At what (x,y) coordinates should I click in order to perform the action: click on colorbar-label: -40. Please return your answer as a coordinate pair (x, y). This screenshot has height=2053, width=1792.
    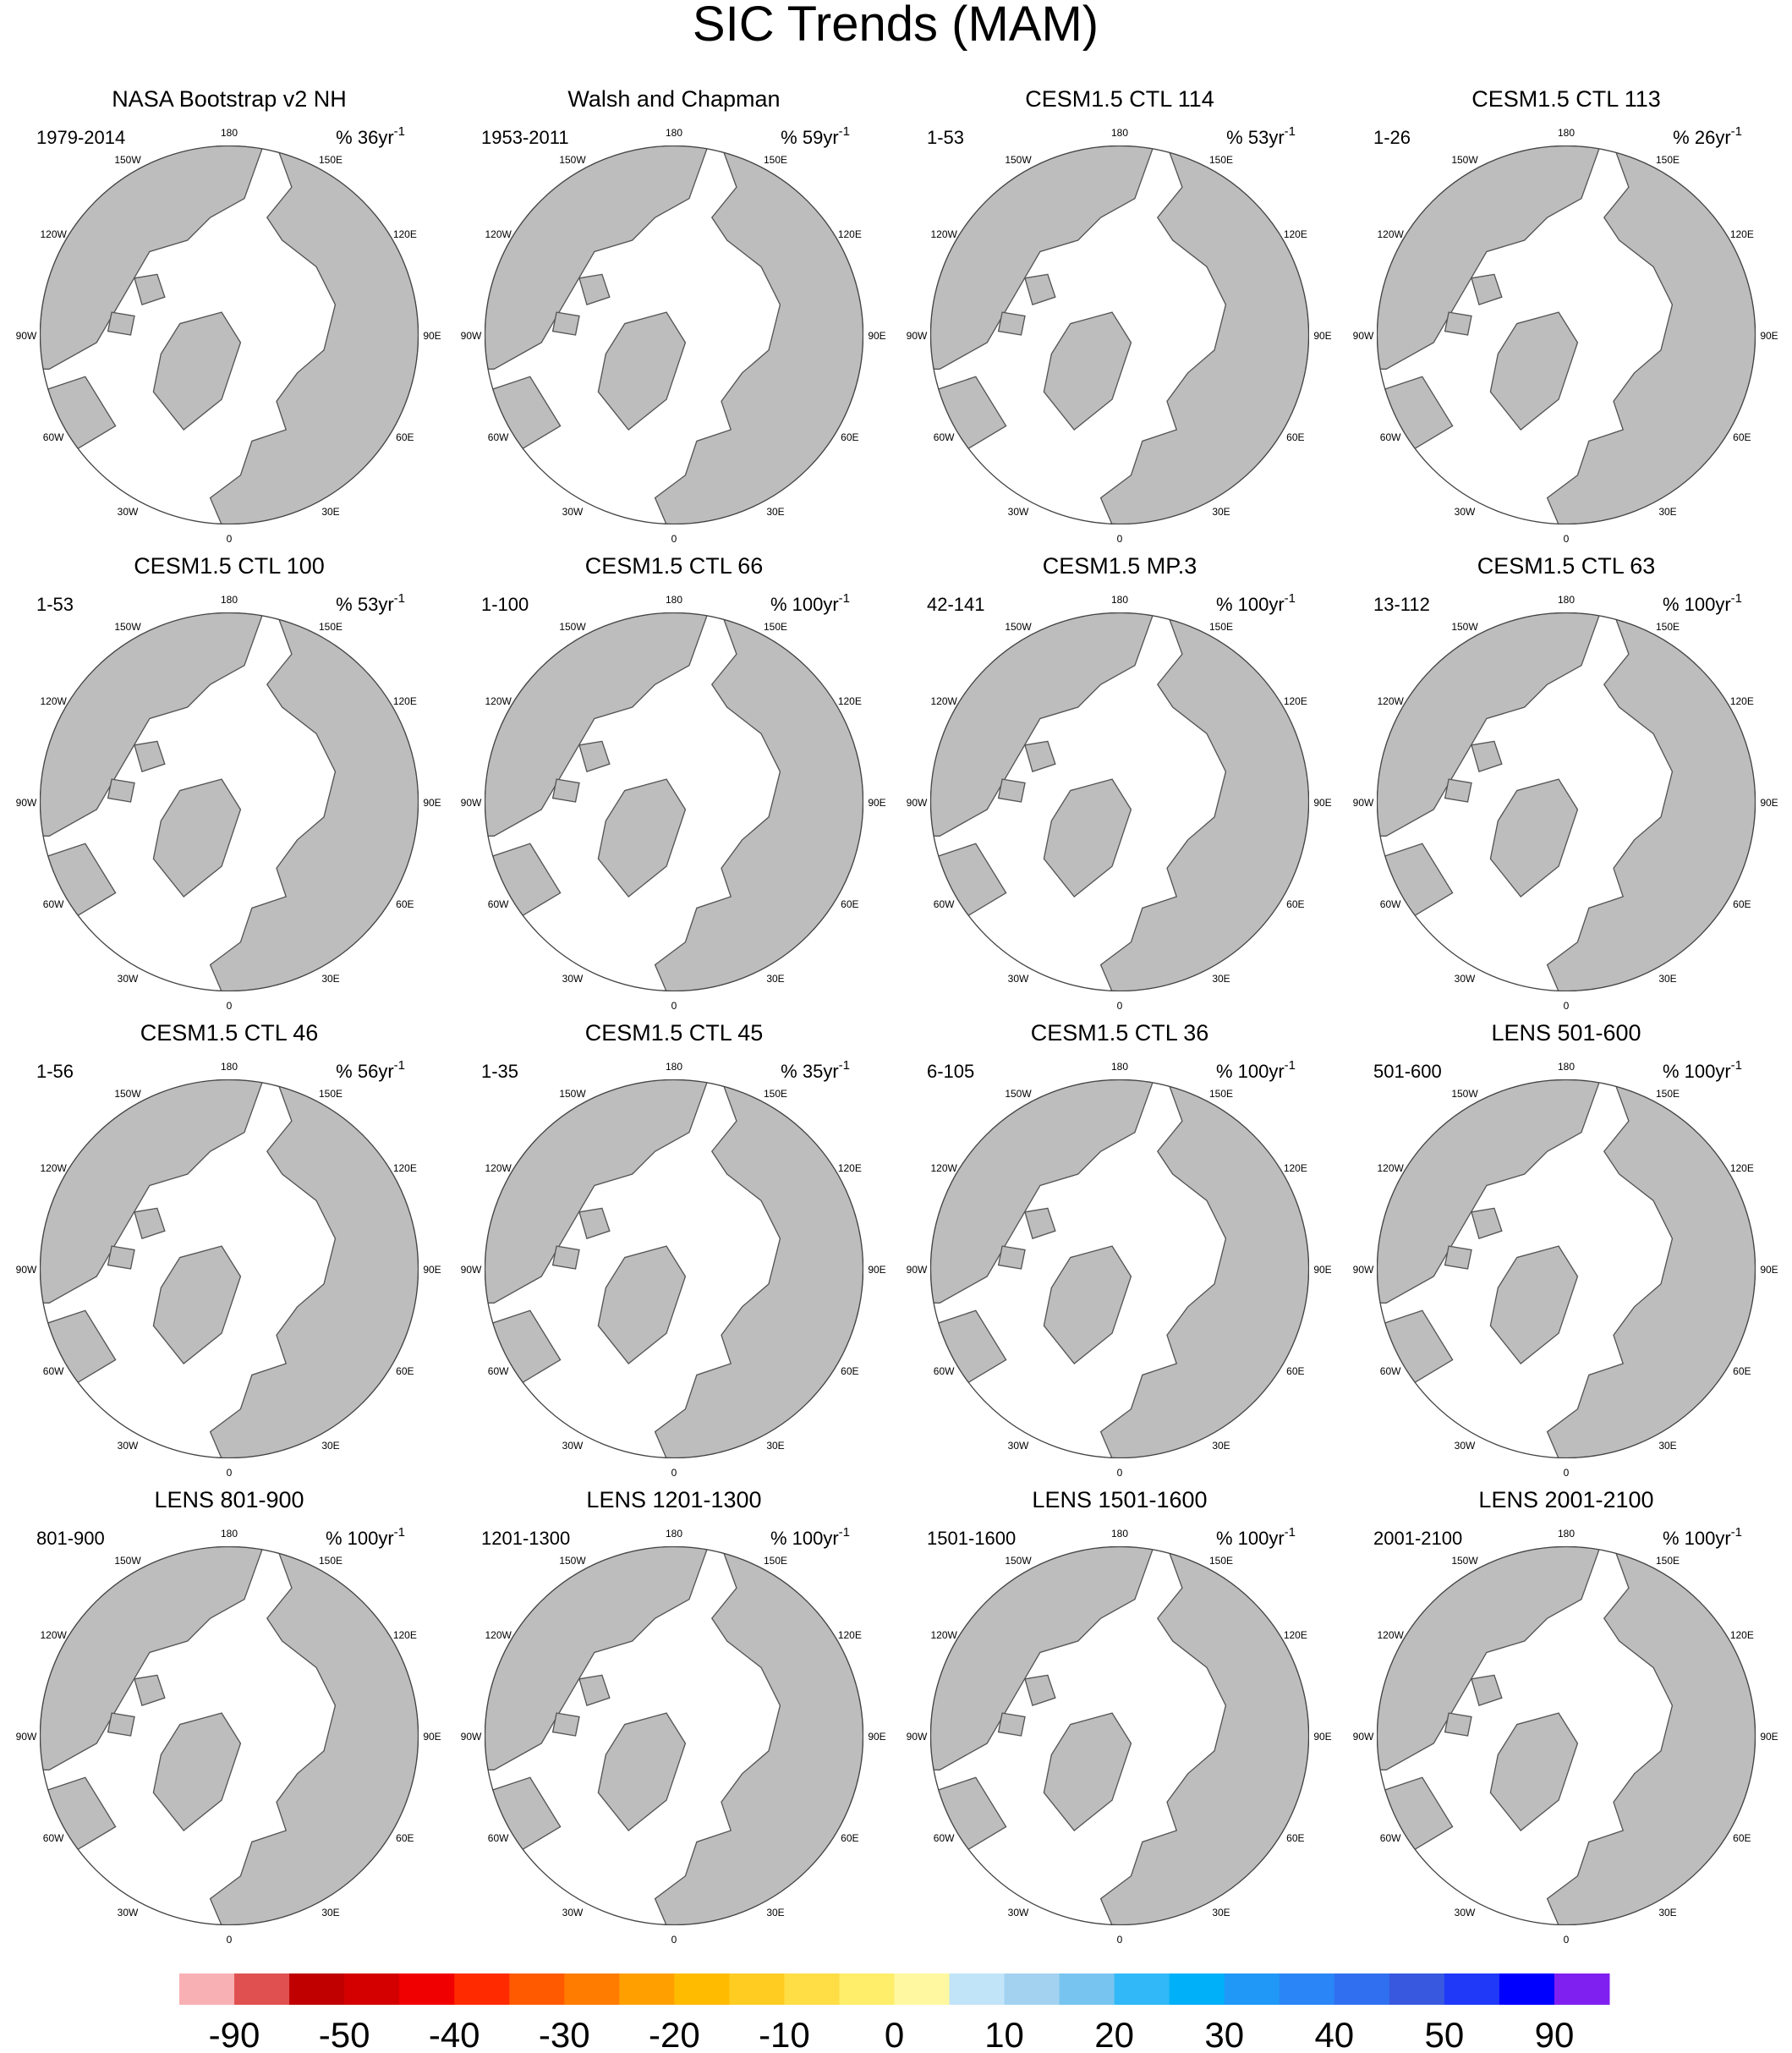
    Looking at the image, I should click on (455, 2034).